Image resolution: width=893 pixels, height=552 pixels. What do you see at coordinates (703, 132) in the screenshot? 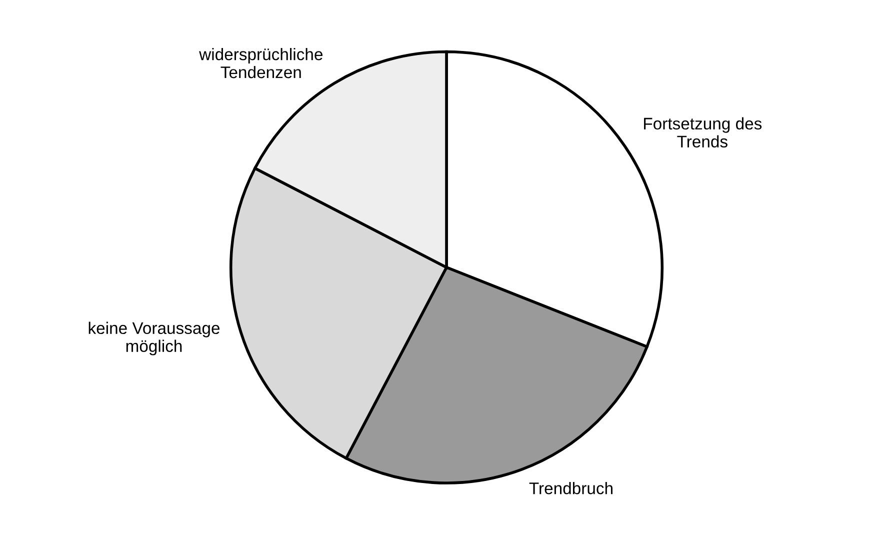
I see `slice-label: Fortsetzung des Trends` at bounding box center [703, 132].